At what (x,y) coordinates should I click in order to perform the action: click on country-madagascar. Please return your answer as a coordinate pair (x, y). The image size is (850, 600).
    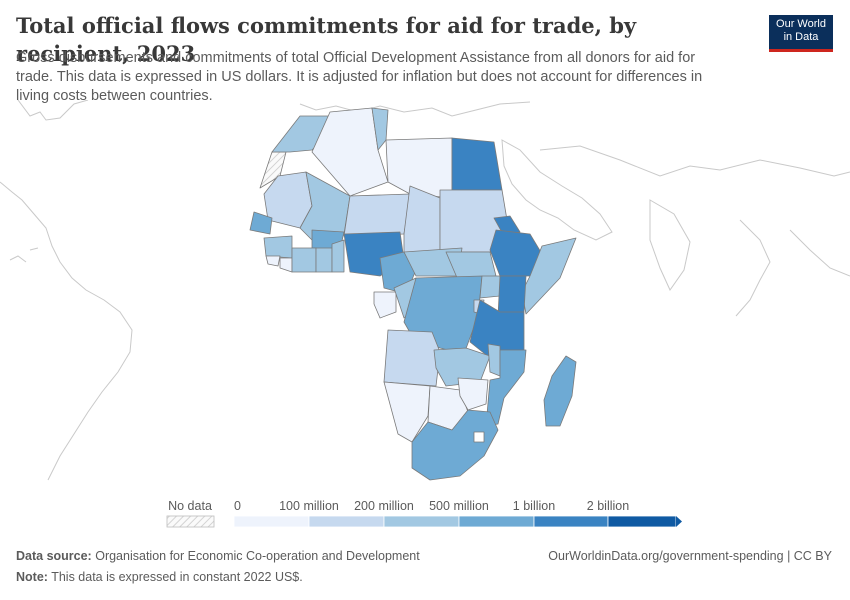
    Looking at the image, I should click on (560, 391).